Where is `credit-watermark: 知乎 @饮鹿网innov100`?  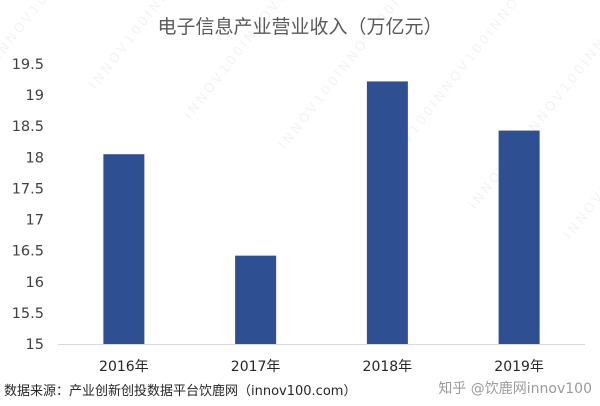
credit-watermark: 知乎 @饮鹿网innov100 is located at coordinates (515, 389).